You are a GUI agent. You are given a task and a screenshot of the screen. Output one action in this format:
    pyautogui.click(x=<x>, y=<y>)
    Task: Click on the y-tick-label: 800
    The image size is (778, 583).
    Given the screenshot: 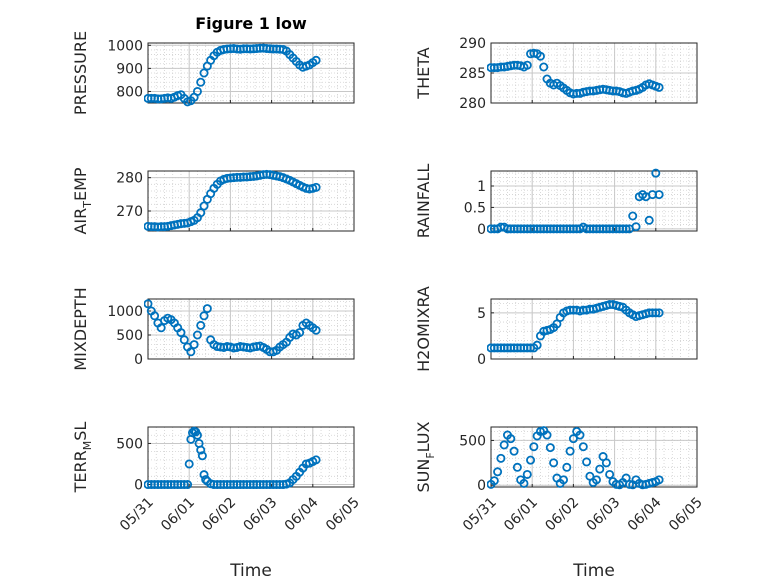 What is the action you would take?
    pyautogui.click(x=129, y=92)
    